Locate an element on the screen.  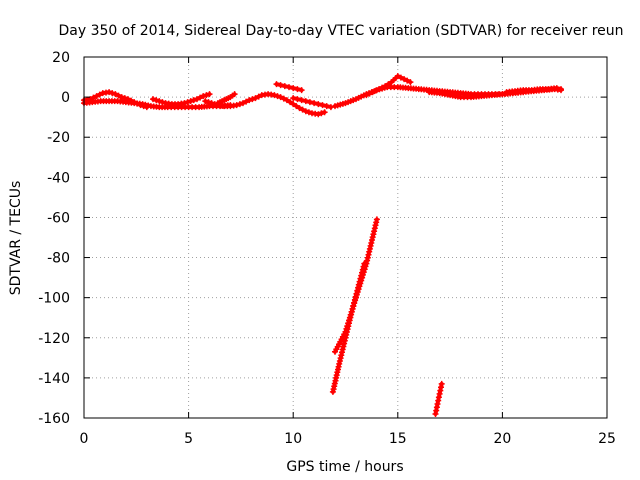
y-tick-label: -80 is located at coordinates (58, 259).